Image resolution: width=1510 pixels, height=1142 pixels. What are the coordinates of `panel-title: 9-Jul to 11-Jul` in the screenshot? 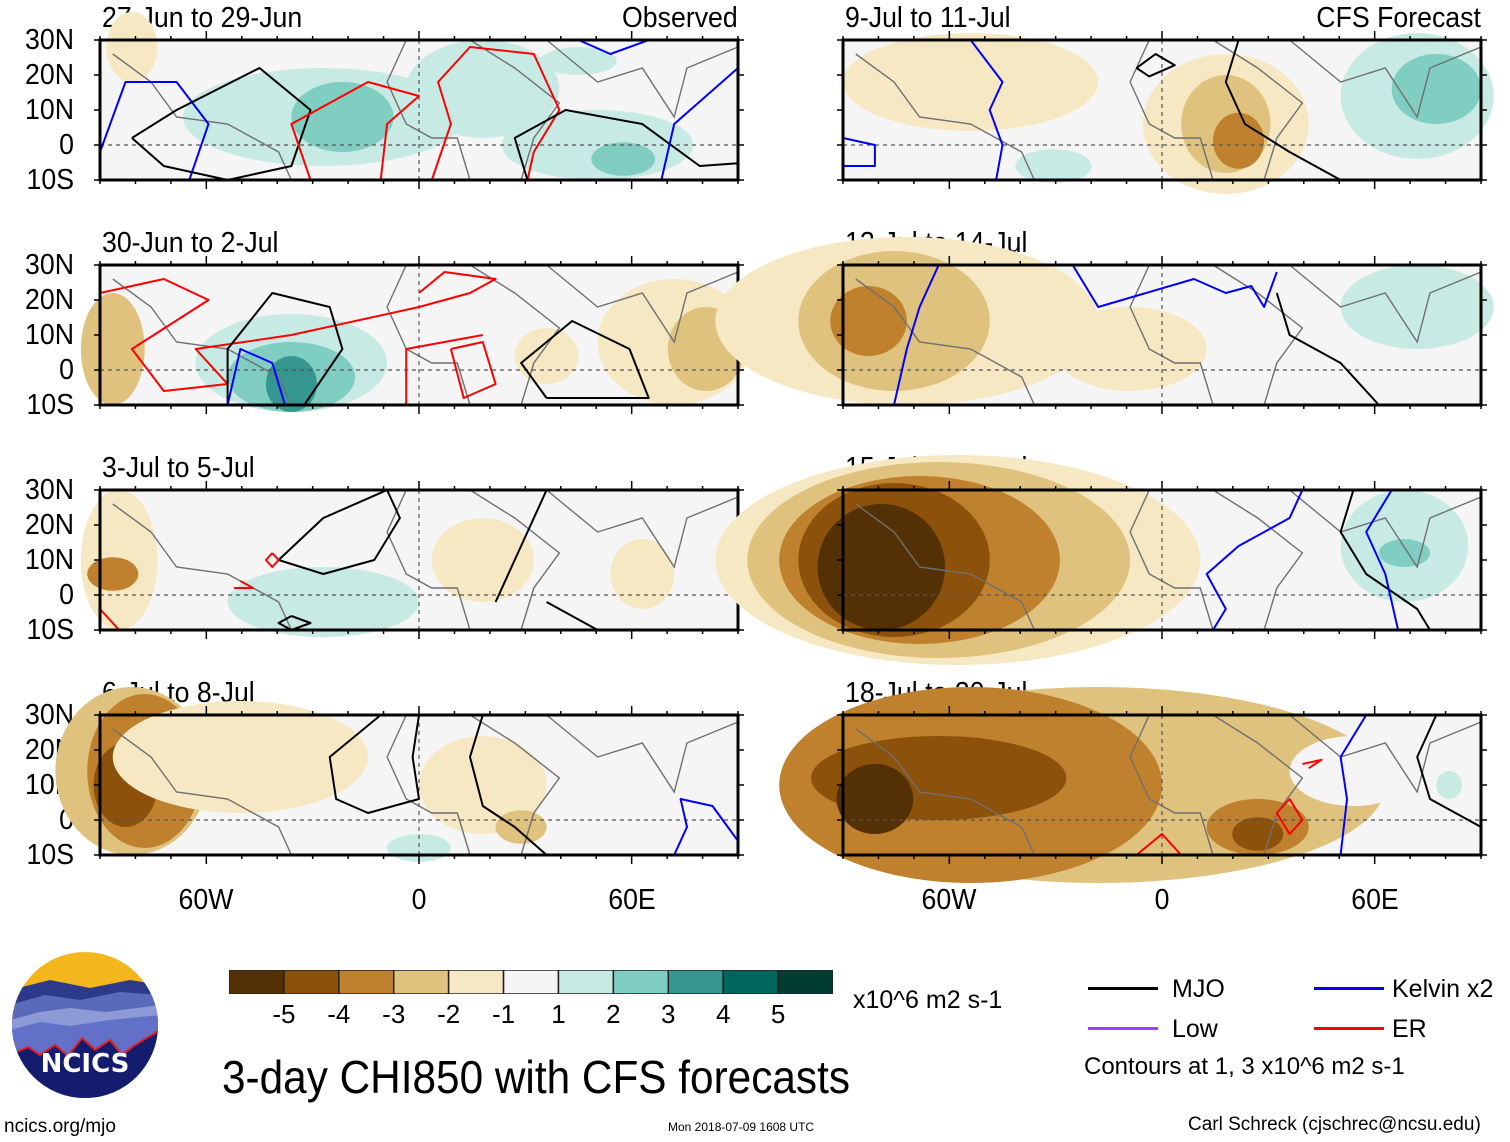 It's located at (928, 18).